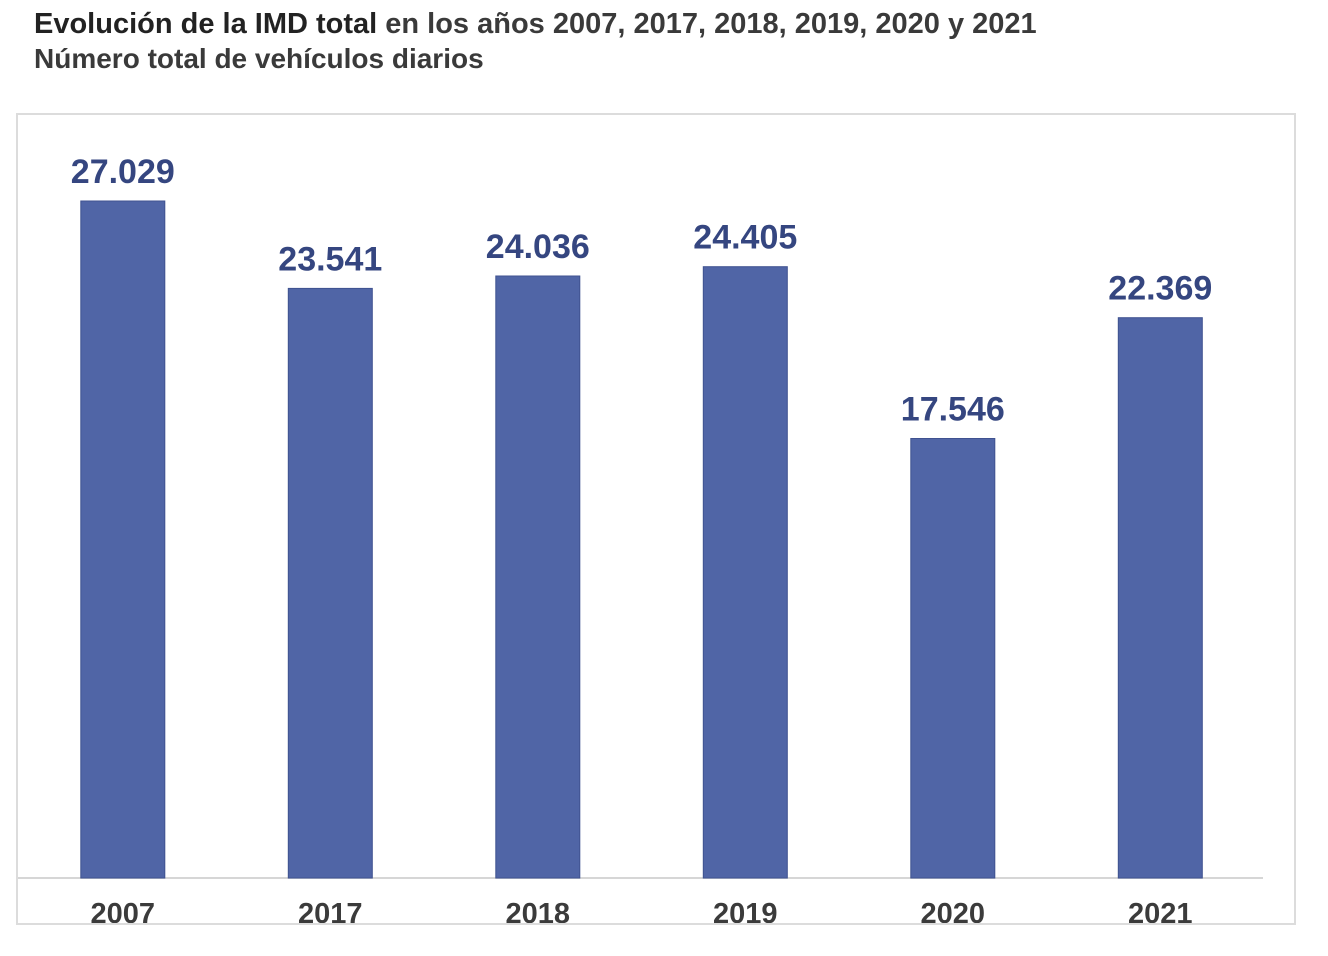 Image resolution: width=1328 pixels, height=956 pixels. I want to click on value-label-2020: 17.546, so click(953, 410).